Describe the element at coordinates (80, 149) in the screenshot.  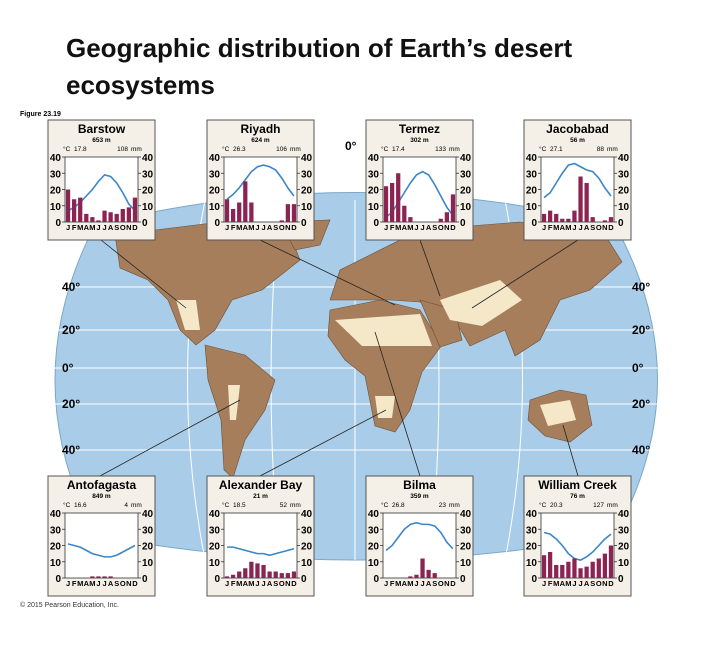
I see `annual-temp: 17.8` at that location.